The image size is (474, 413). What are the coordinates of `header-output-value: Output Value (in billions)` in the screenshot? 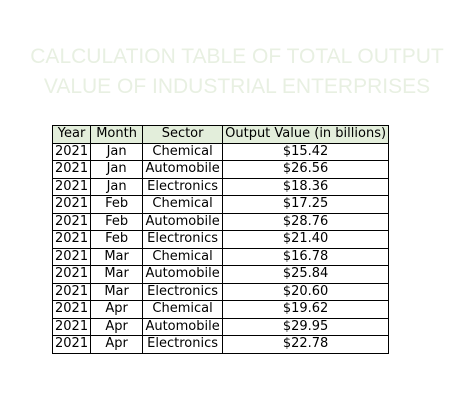 It's located at (306, 134).